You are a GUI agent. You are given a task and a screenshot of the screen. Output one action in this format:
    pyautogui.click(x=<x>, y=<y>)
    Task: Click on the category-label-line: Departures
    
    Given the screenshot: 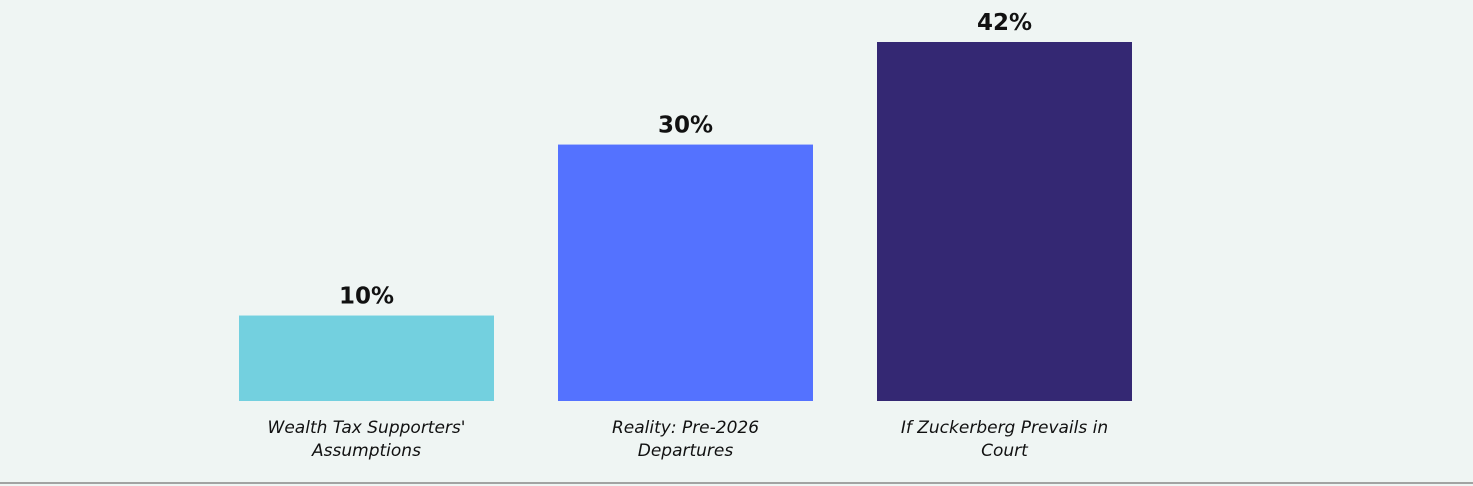 What is the action you would take?
    pyautogui.click(x=686, y=451)
    